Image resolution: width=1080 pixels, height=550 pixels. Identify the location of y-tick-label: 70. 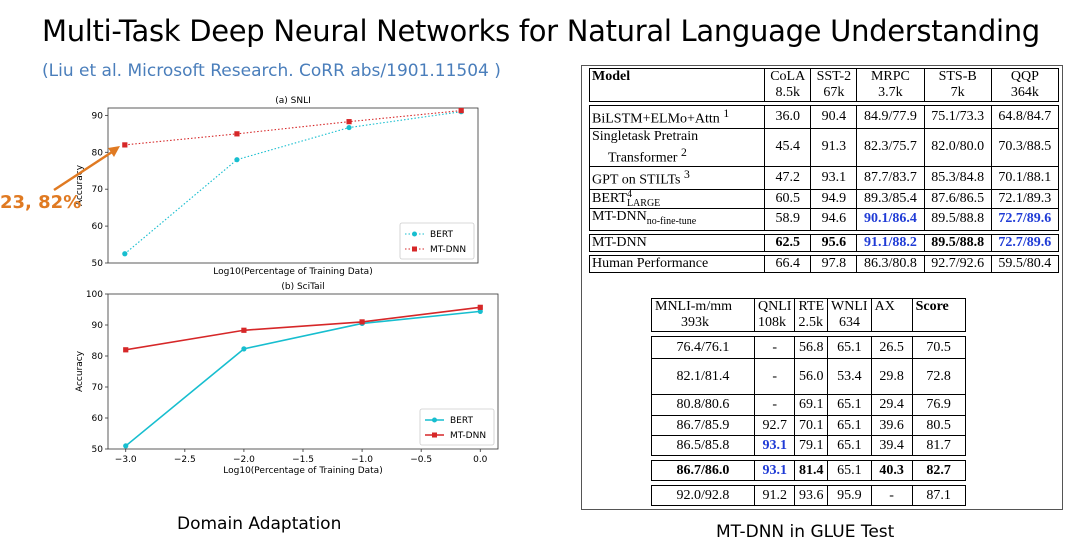
(98, 388).